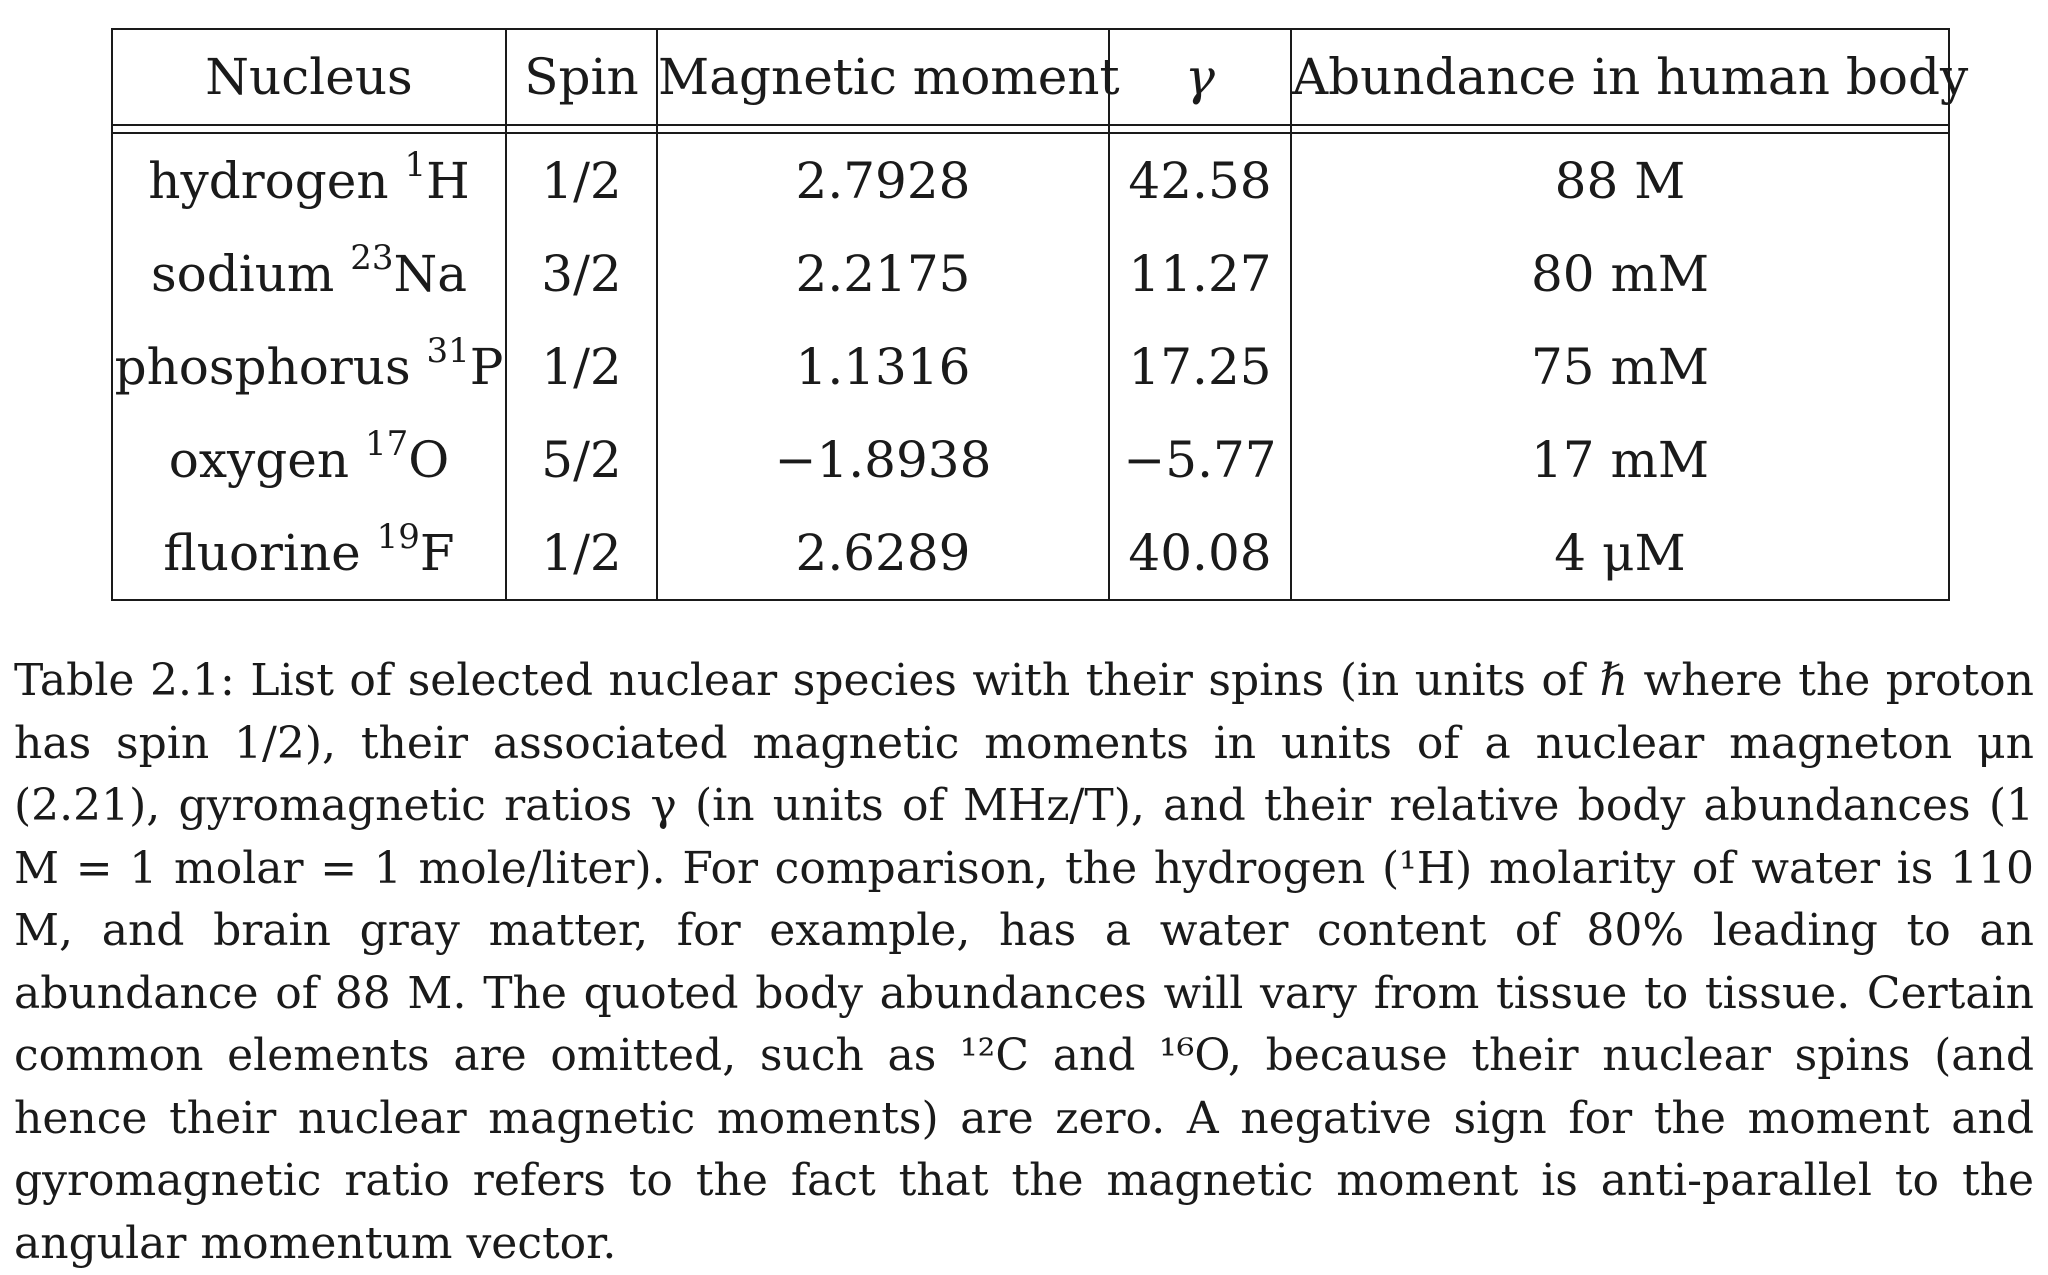  I want to click on nucleus-name: oxygen, so click(259, 459).